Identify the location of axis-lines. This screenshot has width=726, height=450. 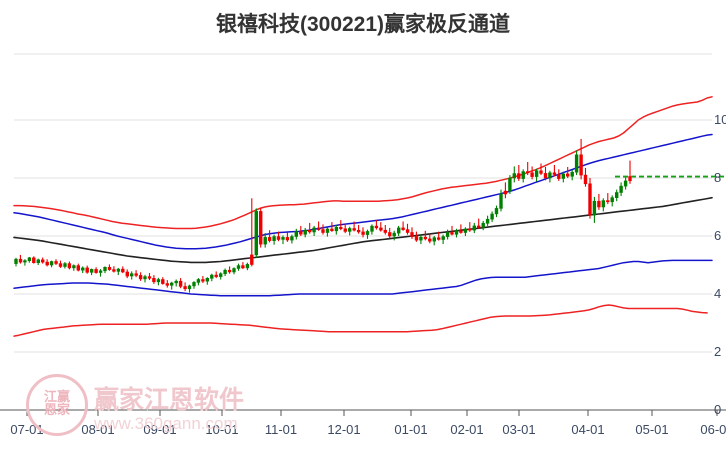
(363, 412).